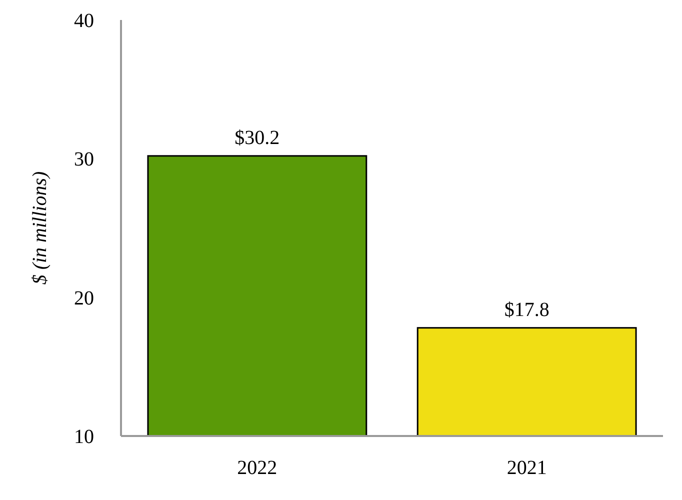 The image size is (682, 500). What do you see at coordinates (257, 137) in the screenshot?
I see `data-label: $30.2` at bounding box center [257, 137].